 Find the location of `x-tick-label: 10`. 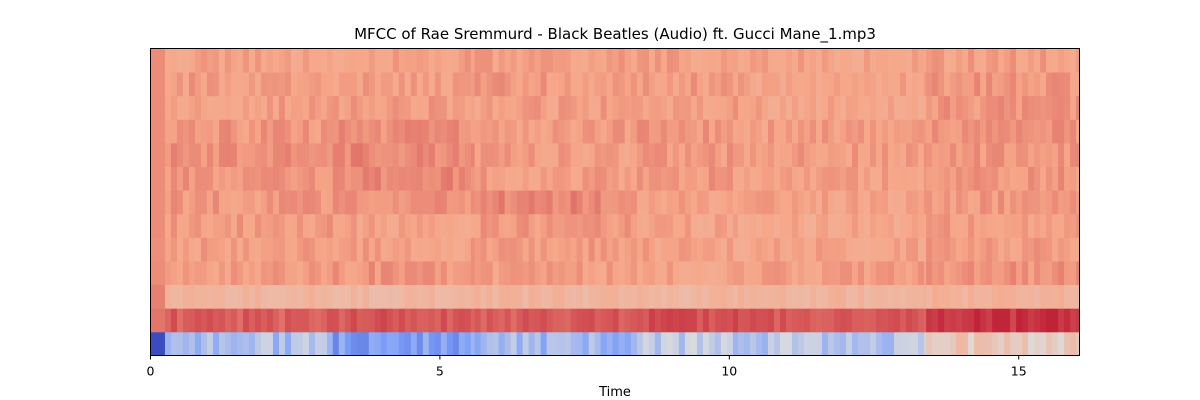

x-tick-label: 10 is located at coordinates (729, 371).